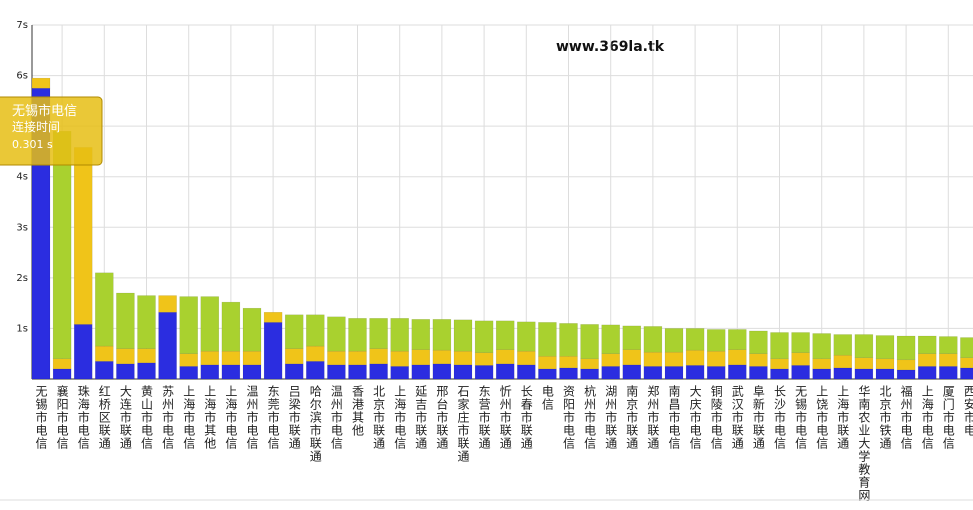 The width and height of the screenshot is (973, 510). Describe the element at coordinates (22, 25) in the screenshot. I see `y-tick-label: 7s` at that location.